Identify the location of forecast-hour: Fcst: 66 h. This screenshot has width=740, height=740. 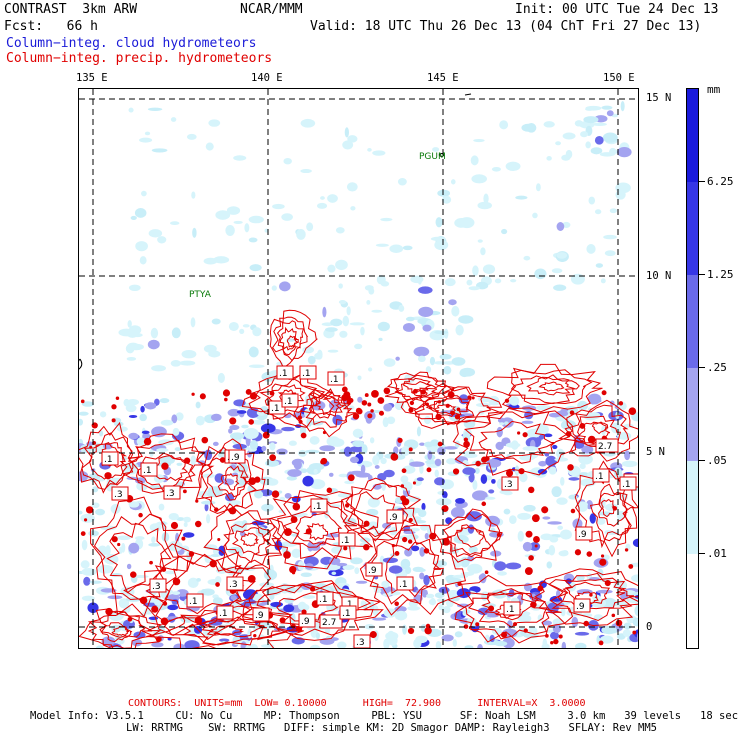
(51, 26).